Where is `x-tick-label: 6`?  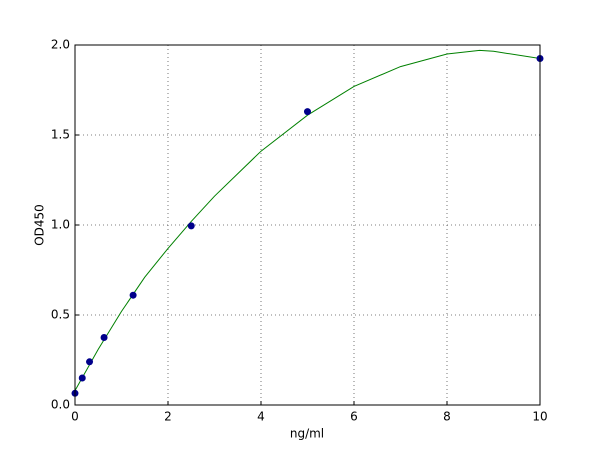 x-tick-label: 6 is located at coordinates (354, 417).